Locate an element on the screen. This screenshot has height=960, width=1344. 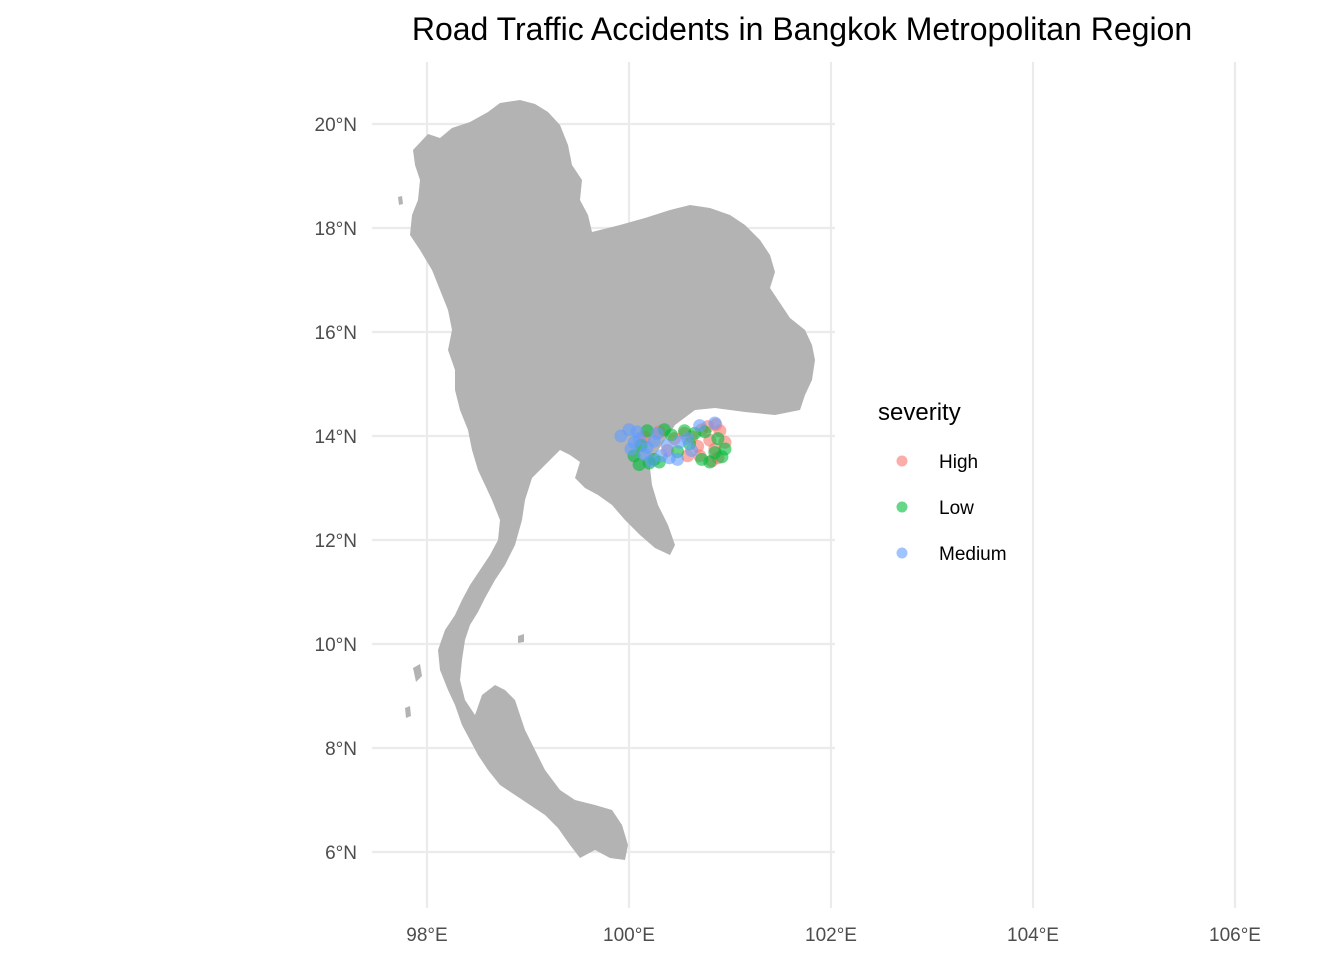
legend-key-high is located at coordinates (902, 461).